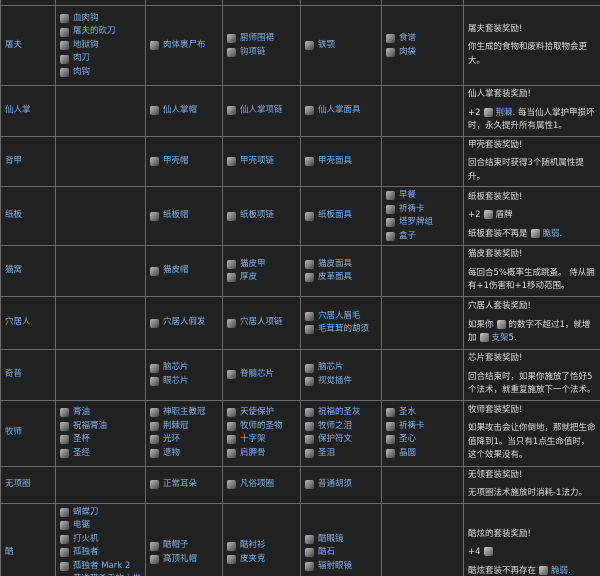 The height and width of the screenshot is (576, 600). What do you see at coordinates (107, 574) in the screenshot?
I see `item-name: 黄道带杀手的六发左轮手枪` at bounding box center [107, 574].